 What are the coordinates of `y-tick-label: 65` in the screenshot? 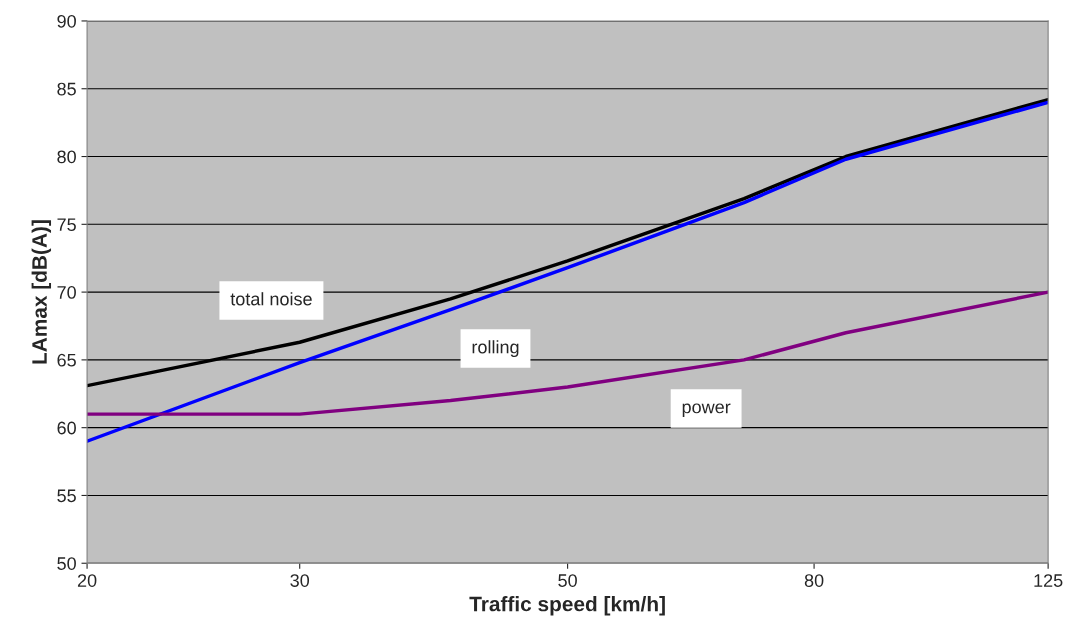 It's located at (66, 360).